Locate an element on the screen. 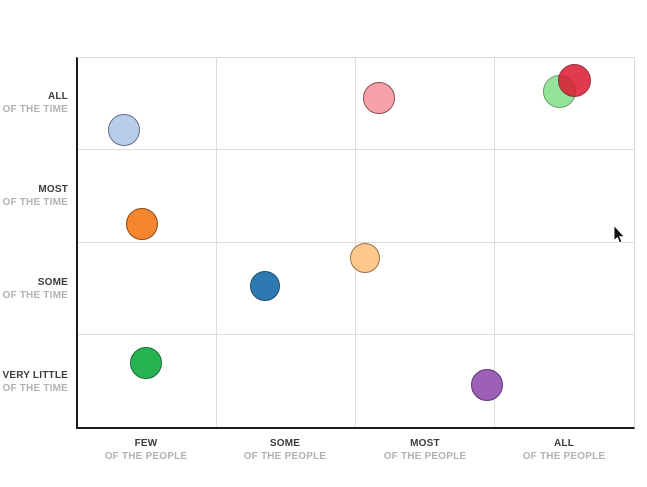 The width and height of the screenshot is (647, 487). x-axis-label-text: SOME is located at coordinates (285, 443).